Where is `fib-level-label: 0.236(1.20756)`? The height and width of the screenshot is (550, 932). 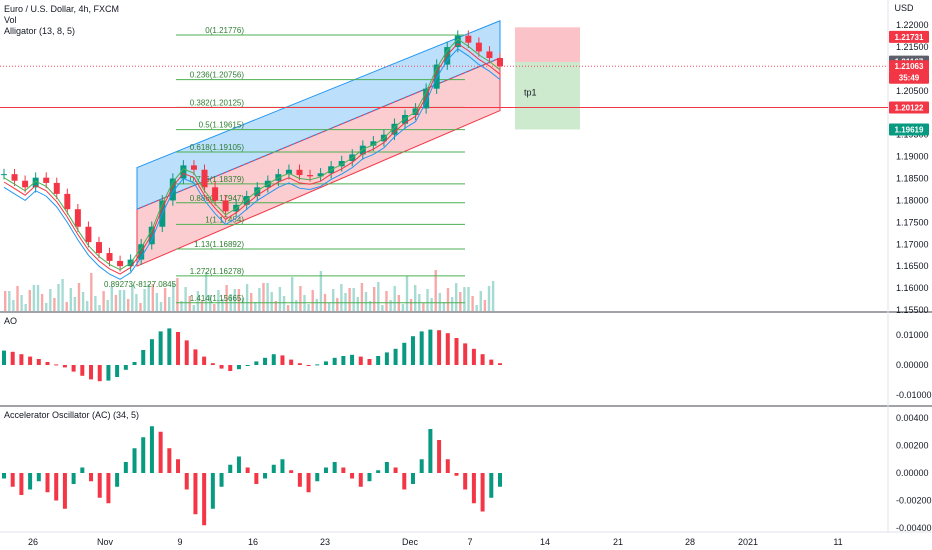
fib-level-label: 0.236(1.20756) is located at coordinates (217, 75).